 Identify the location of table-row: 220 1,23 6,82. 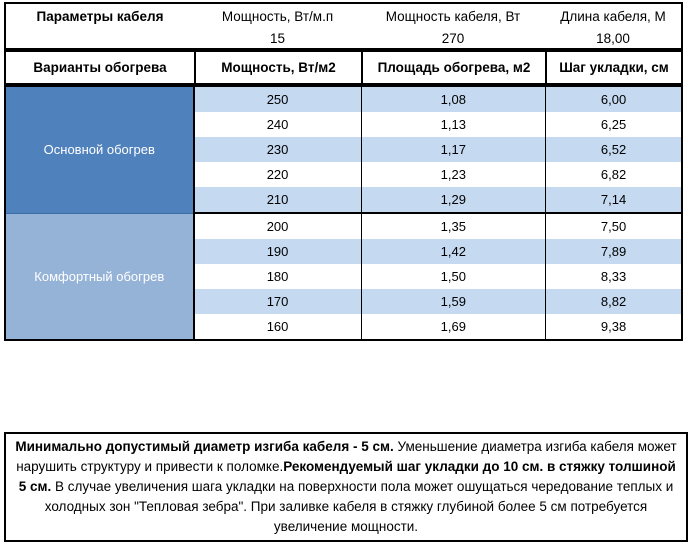
(343, 174).